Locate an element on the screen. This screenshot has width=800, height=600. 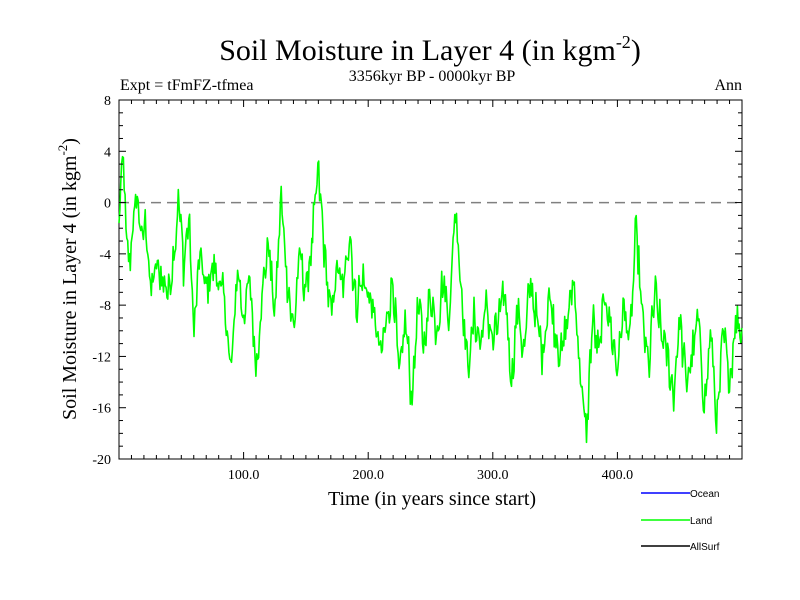
y-tick-label: -16 is located at coordinates (101, 409).